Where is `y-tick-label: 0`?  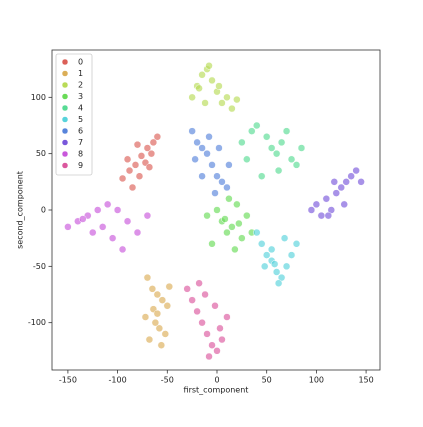
y-tick-label: 0 is located at coordinates (43, 210).